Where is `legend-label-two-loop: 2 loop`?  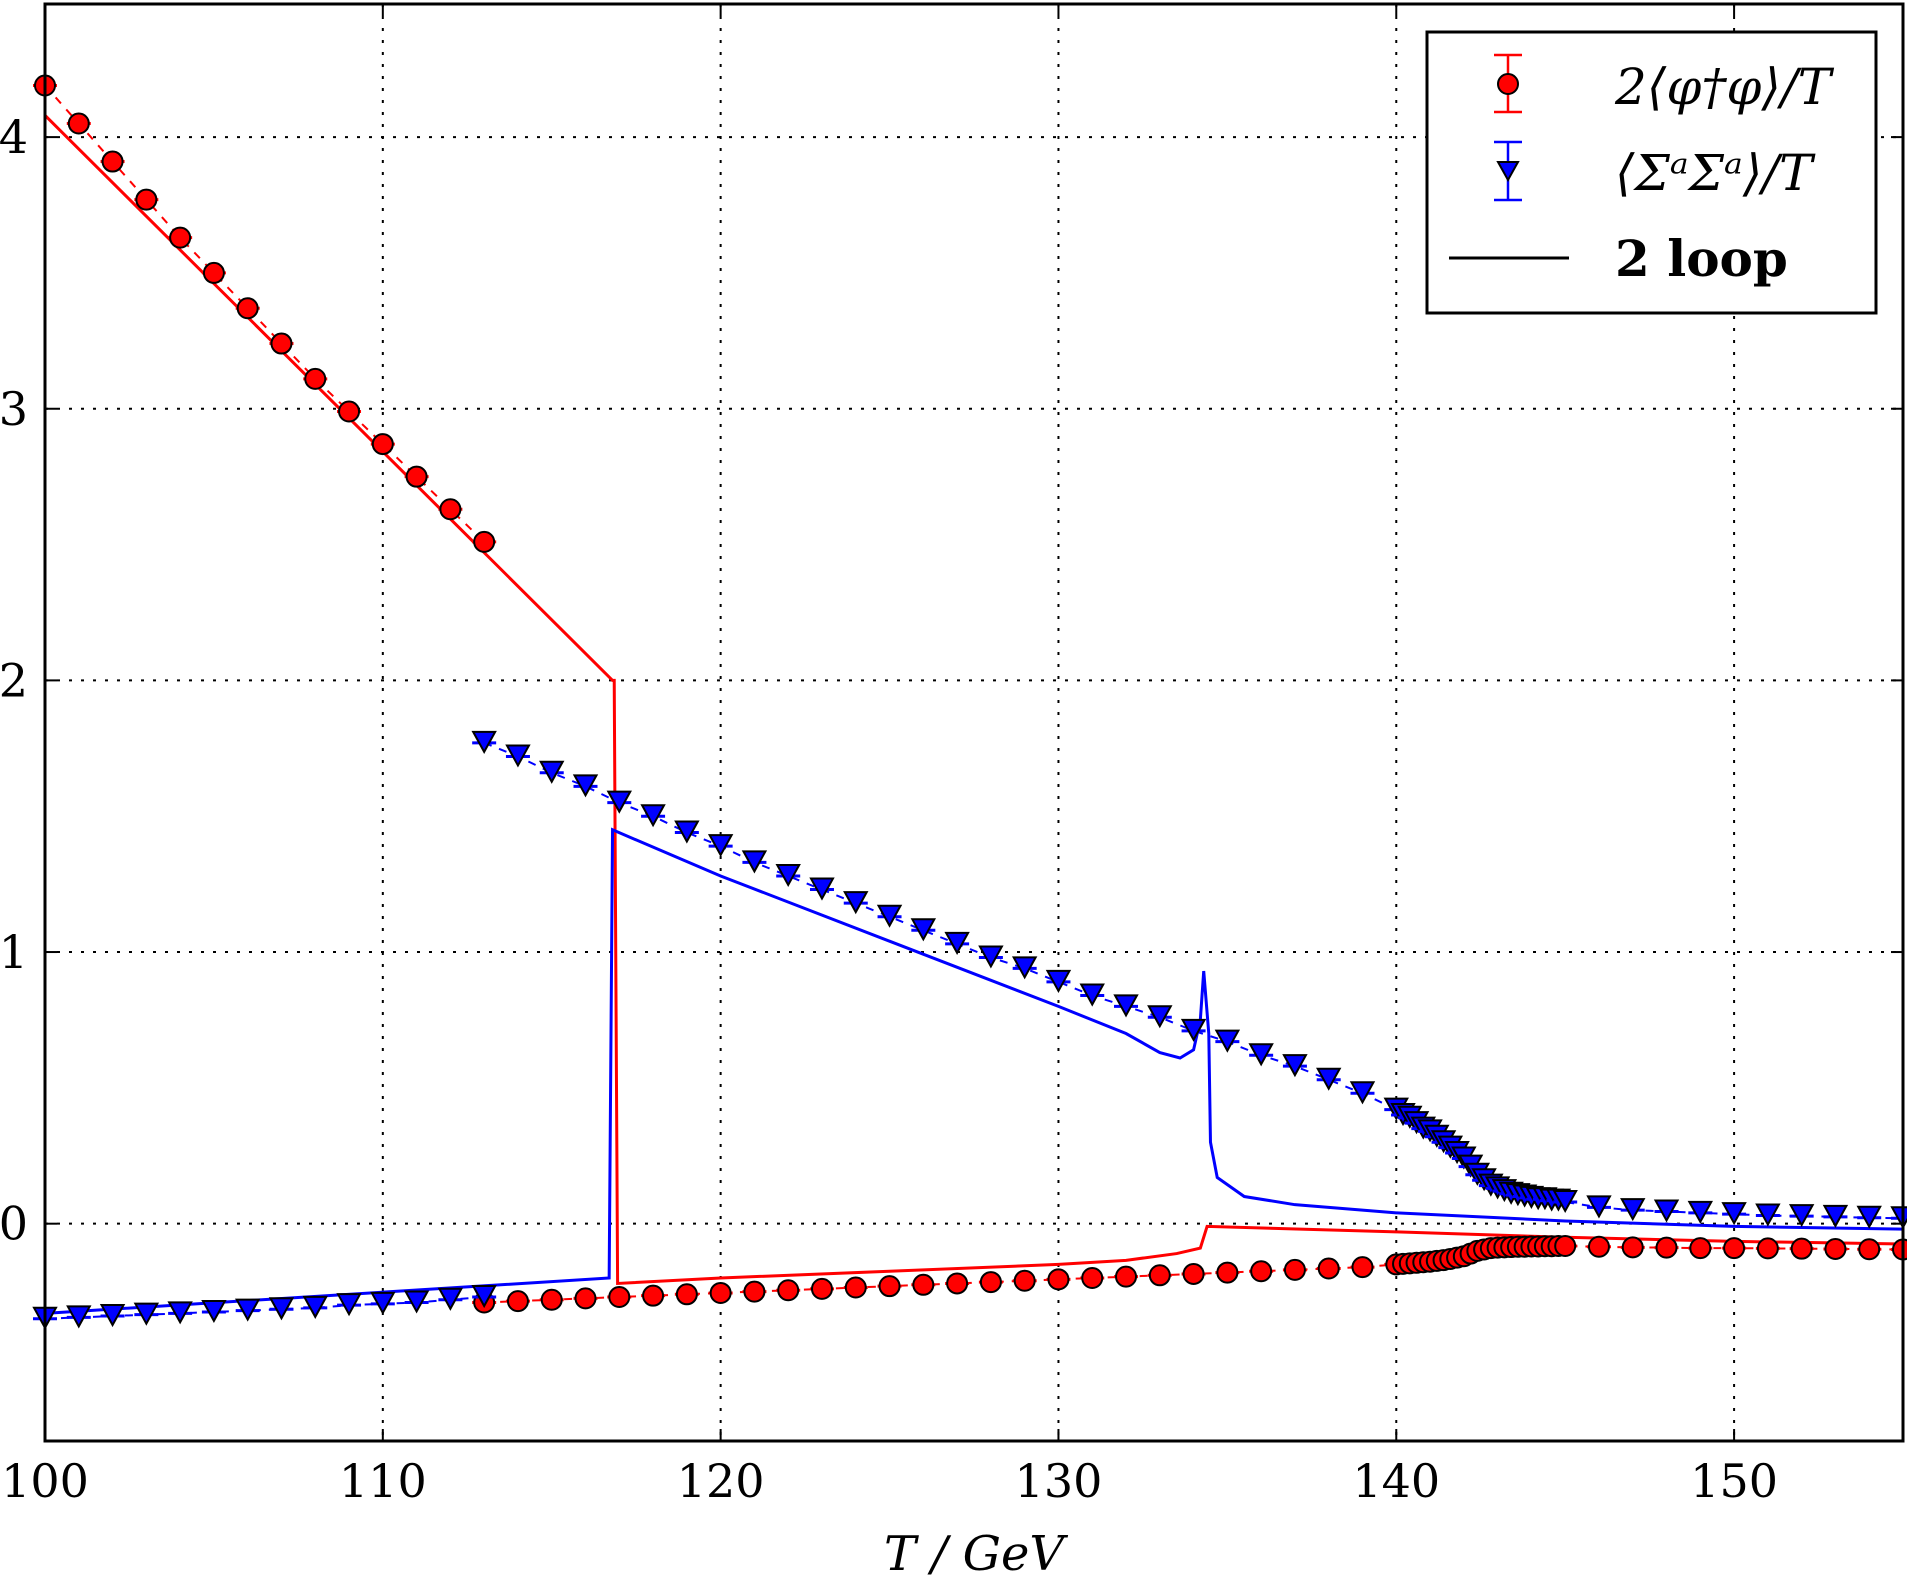
legend-label-two-loop: 2 loop is located at coordinates (1701, 258).